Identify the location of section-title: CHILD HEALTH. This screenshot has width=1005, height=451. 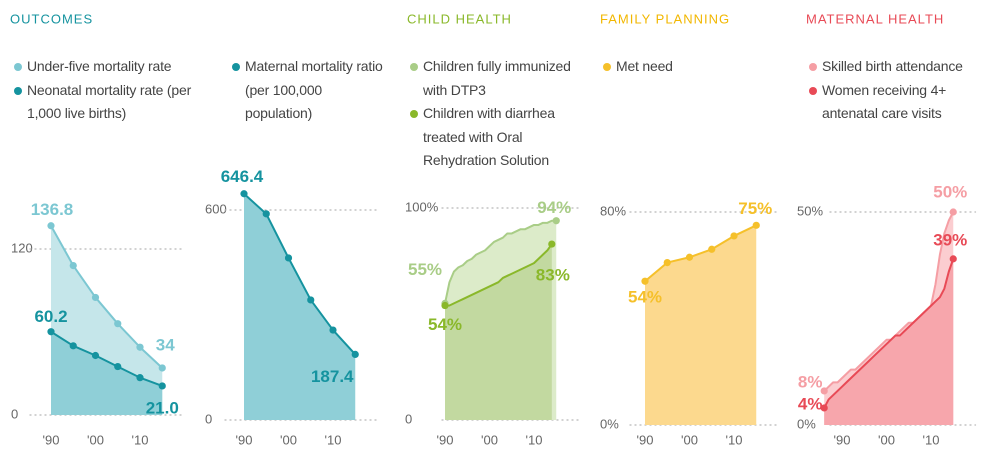
(459, 18).